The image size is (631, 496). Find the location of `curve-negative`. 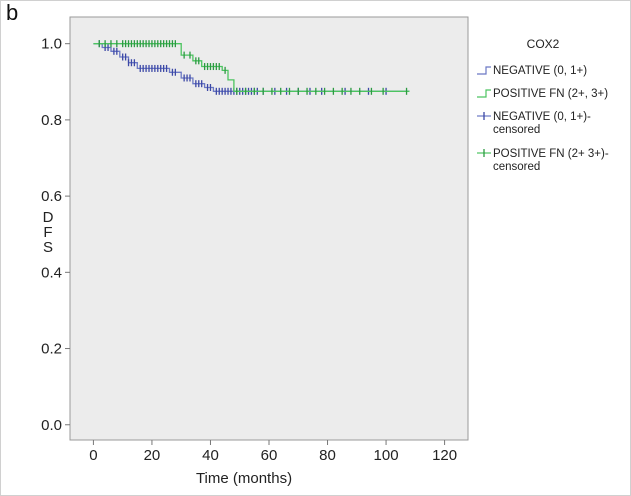

curve-negative is located at coordinates (251, 67).